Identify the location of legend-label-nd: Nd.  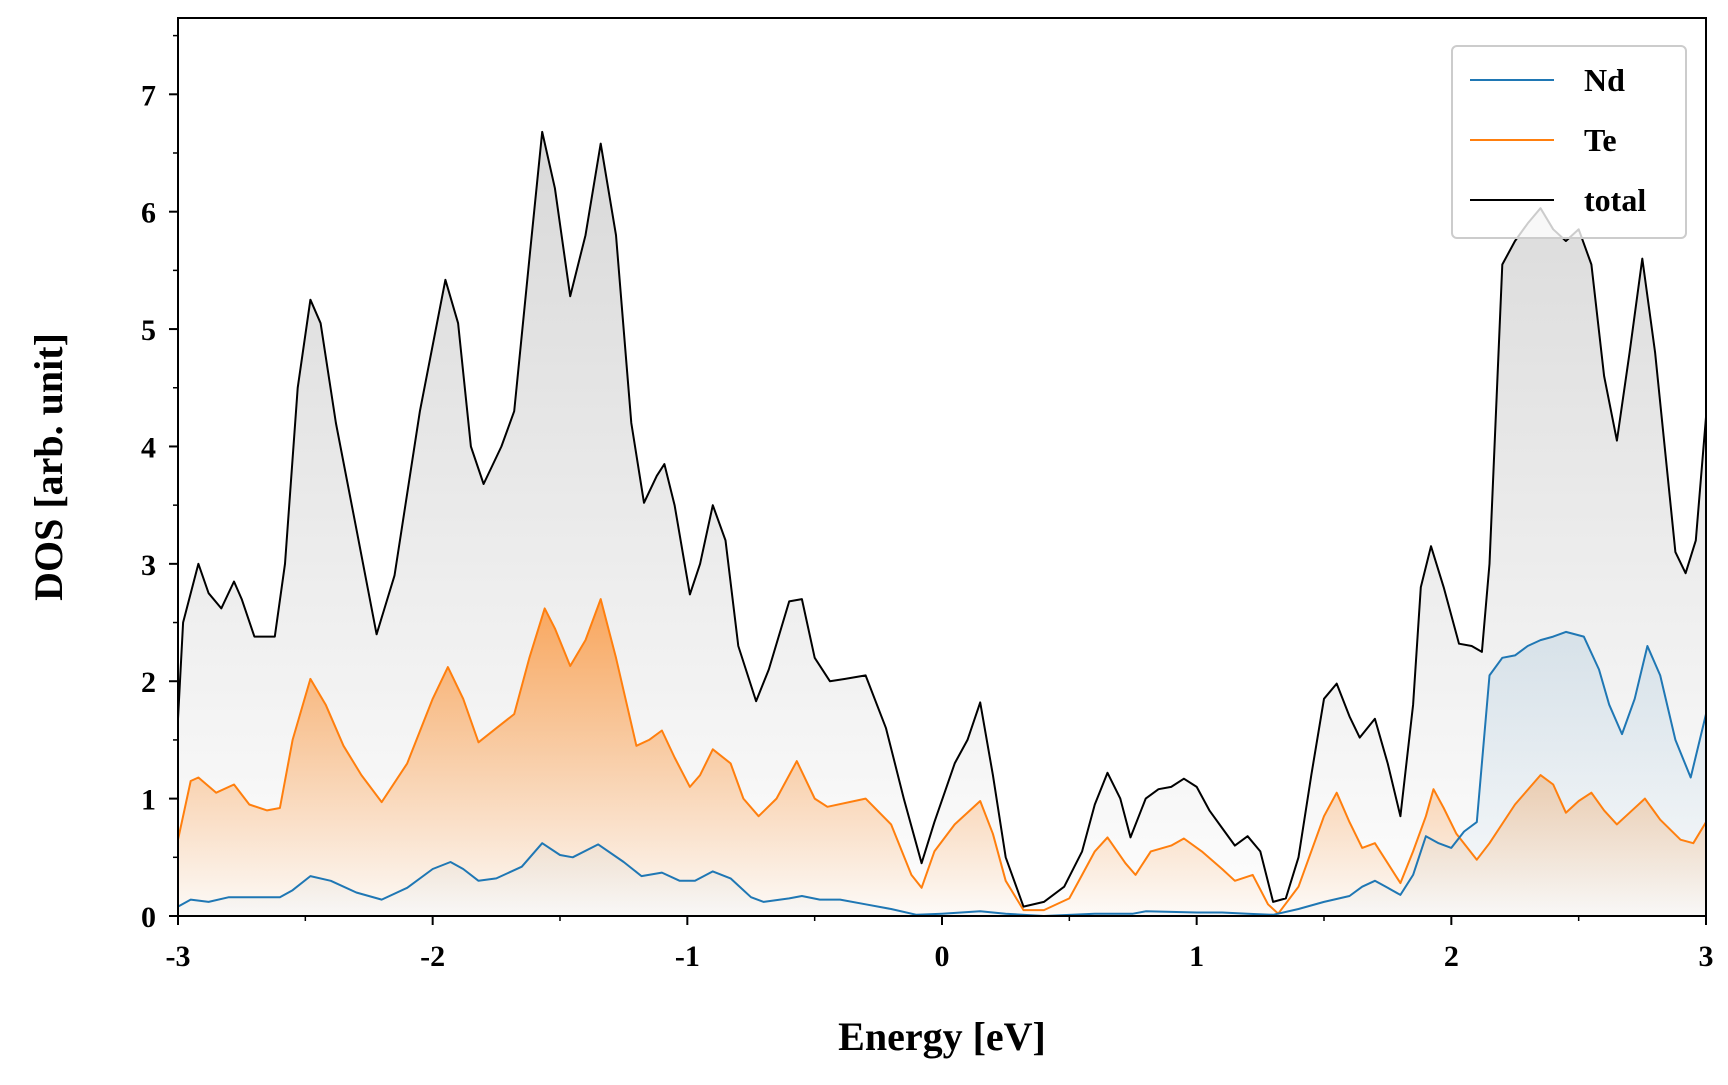
(1604, 80).